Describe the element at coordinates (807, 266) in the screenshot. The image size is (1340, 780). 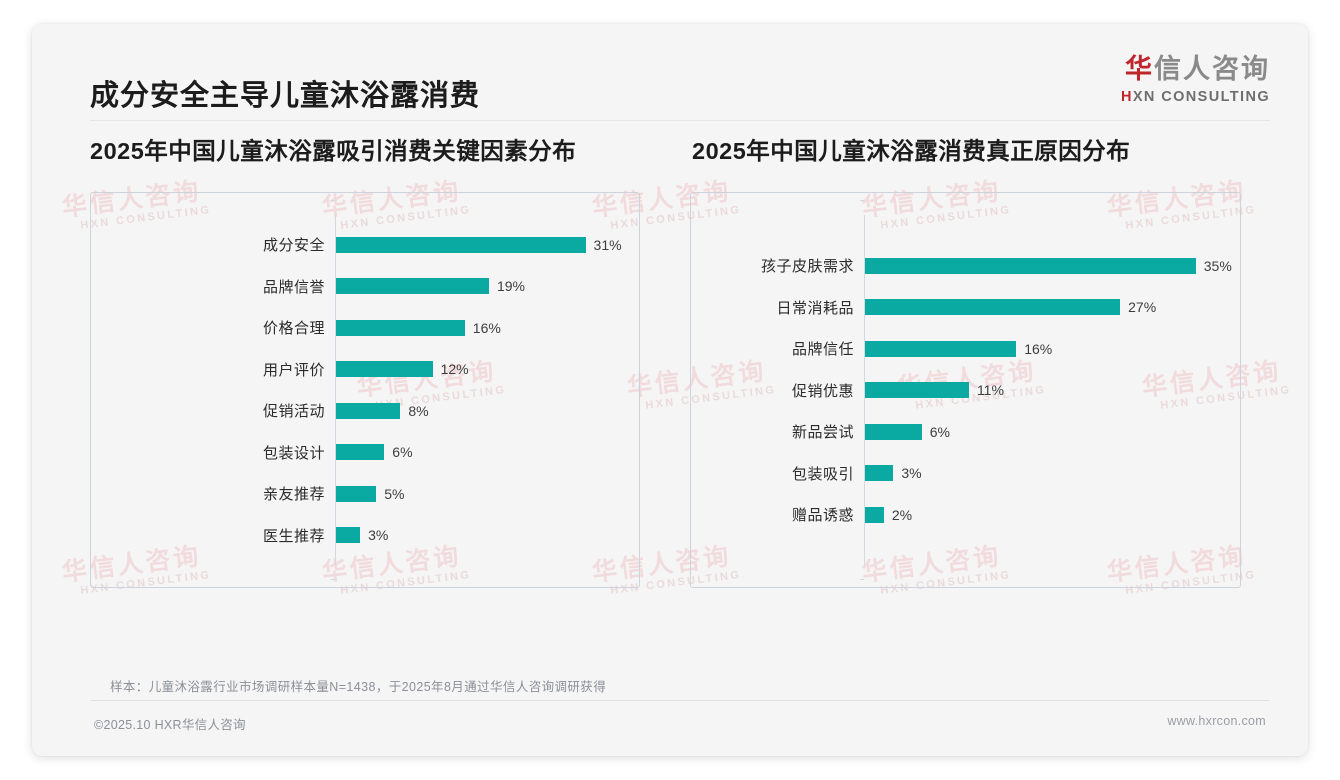
I see `bar-category-label: 孩子皮肤需求` at that location.